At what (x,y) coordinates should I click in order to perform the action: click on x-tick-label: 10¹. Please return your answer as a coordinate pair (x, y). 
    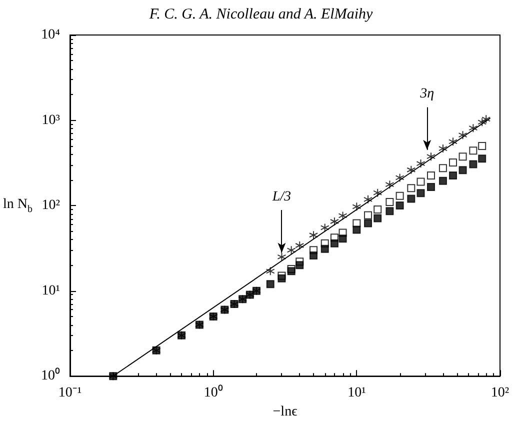
    Looking at the image, I should click on (357, 393).